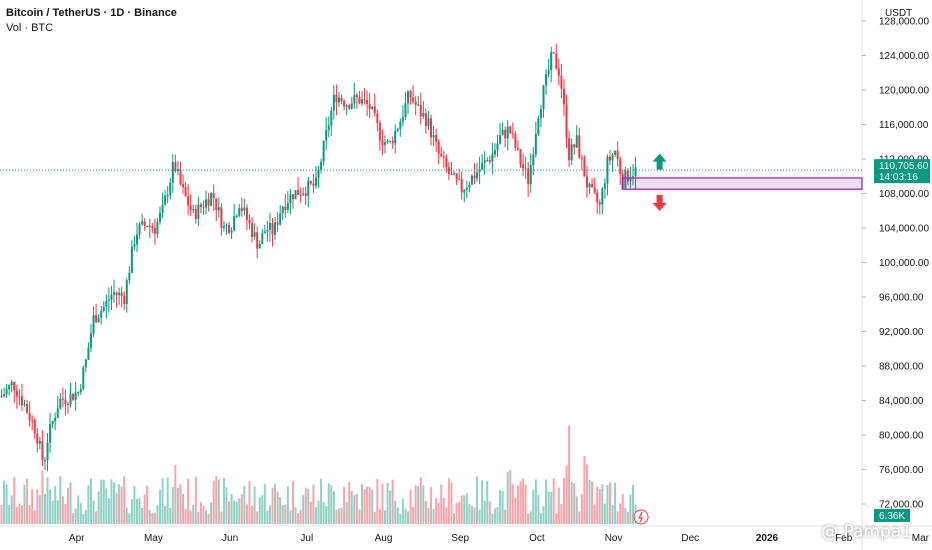  What do you see at coordinates (91, 13) in the screenshot?
I see `chart-title: Bitcoin / TetherUS · 1D · Binance` at bounding box center [91, 13].